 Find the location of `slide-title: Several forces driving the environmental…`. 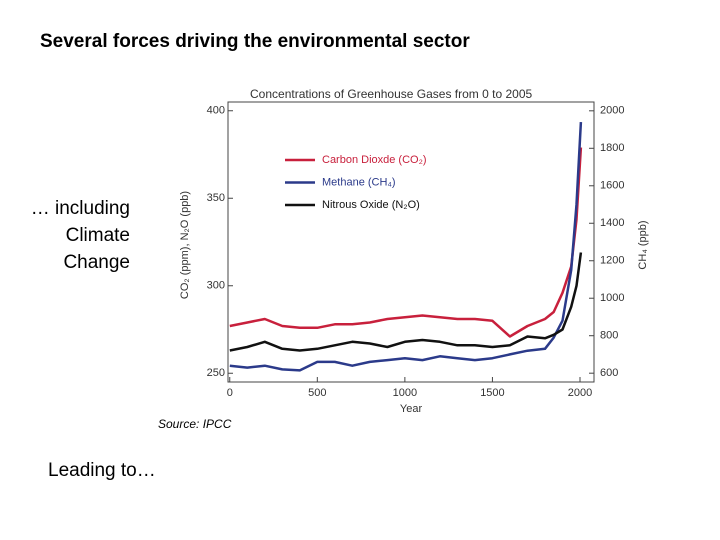

slide-title: Several forces driving the environmental… is located at coordinates (255, 41).